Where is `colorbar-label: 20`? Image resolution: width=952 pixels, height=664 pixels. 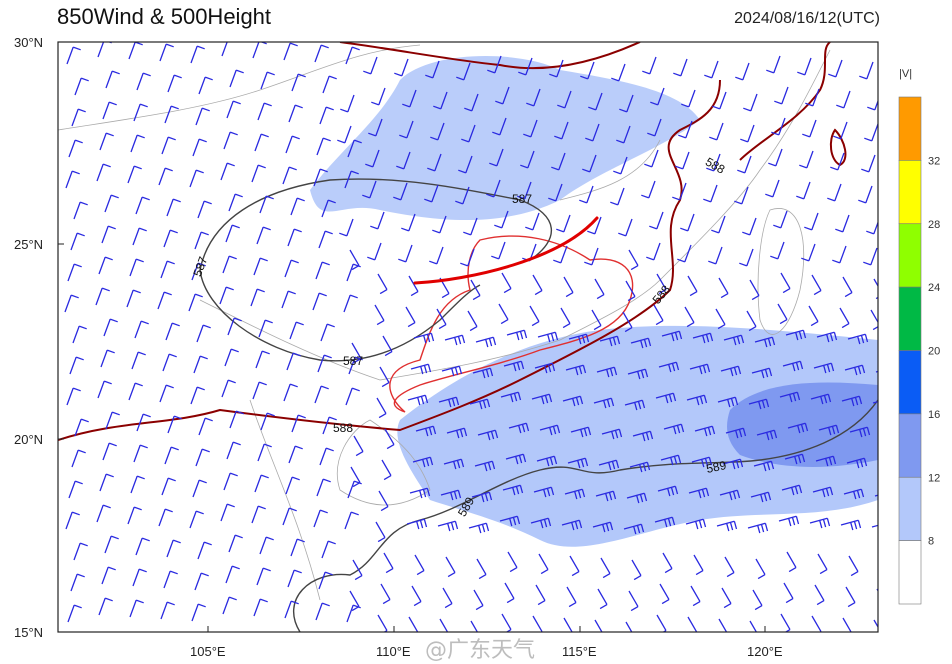 colorbar-label: 20 is located at coordinates (934, 352).